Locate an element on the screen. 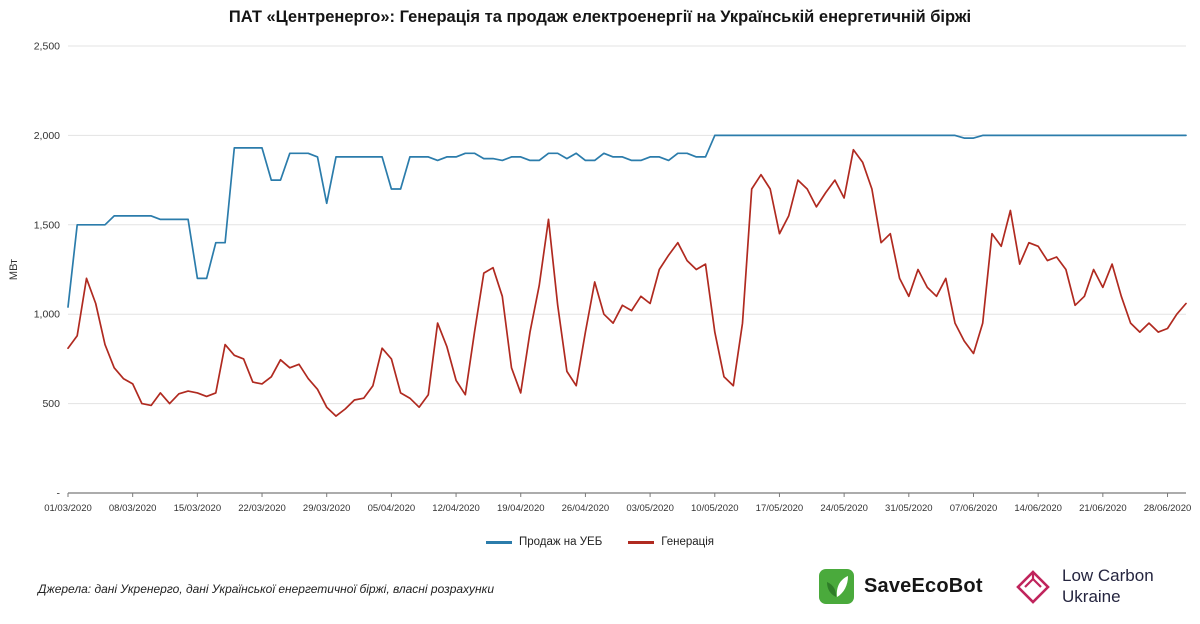 This screenshot has width=1200, height=624. svg-text: 2,000 is located at coordinates (47, 136).